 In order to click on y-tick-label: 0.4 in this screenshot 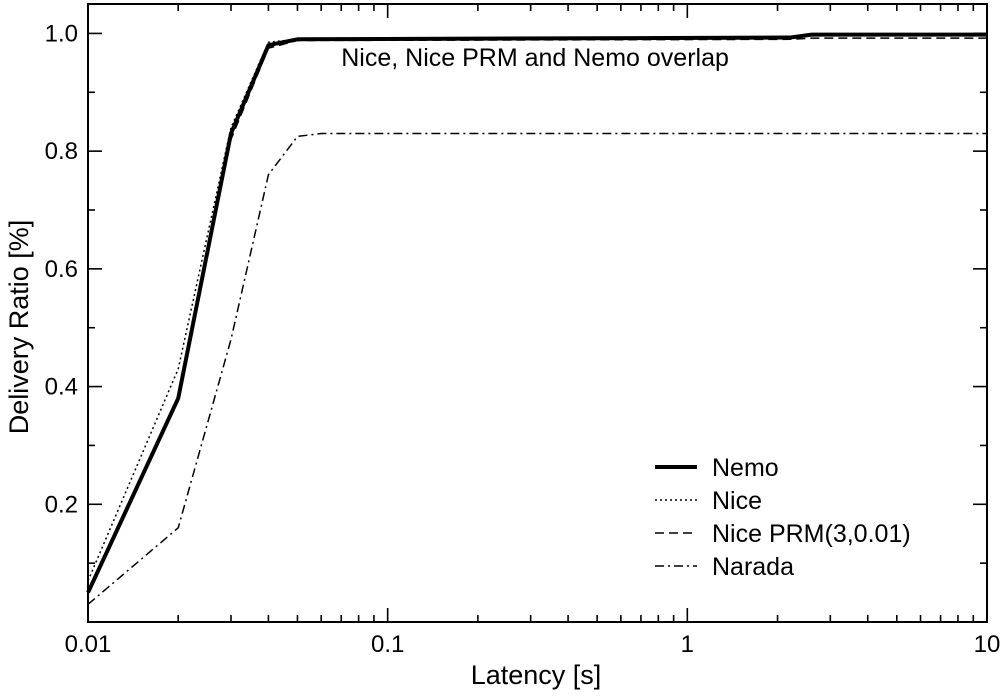, I will do `click(61, 387)`.